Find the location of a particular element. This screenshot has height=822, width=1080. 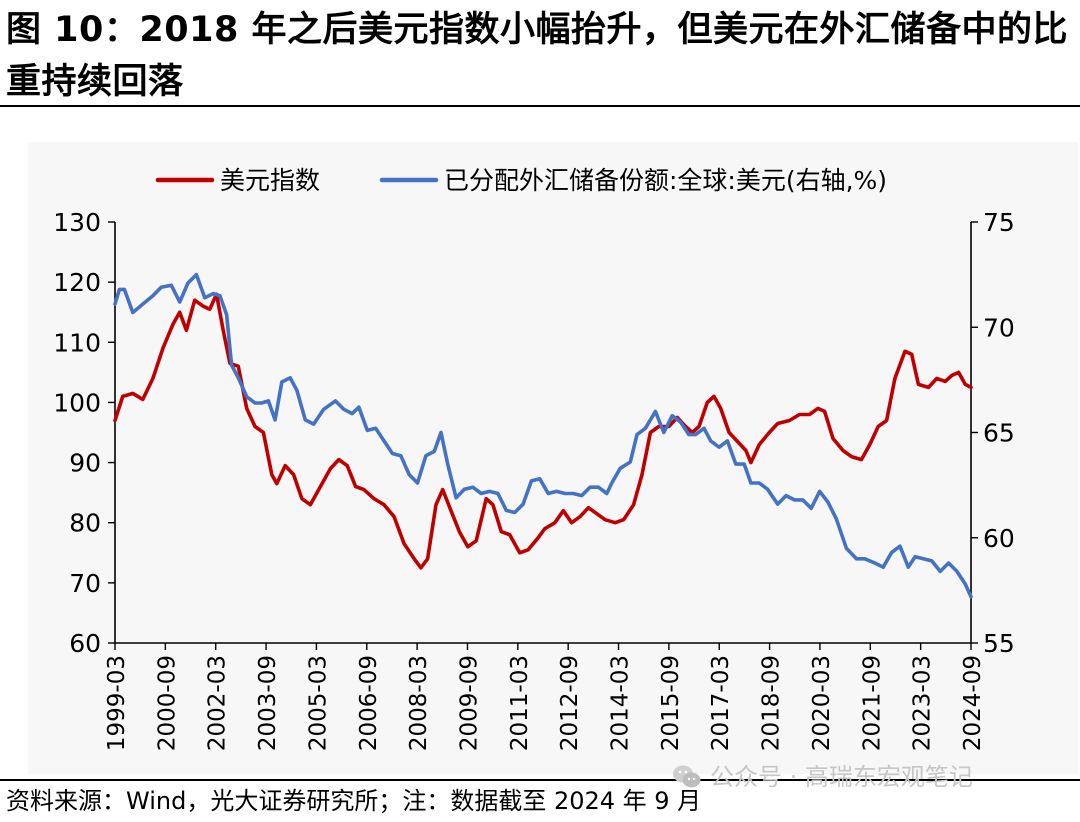

left-tick-label: 100 is located at coordinates (77, 402).